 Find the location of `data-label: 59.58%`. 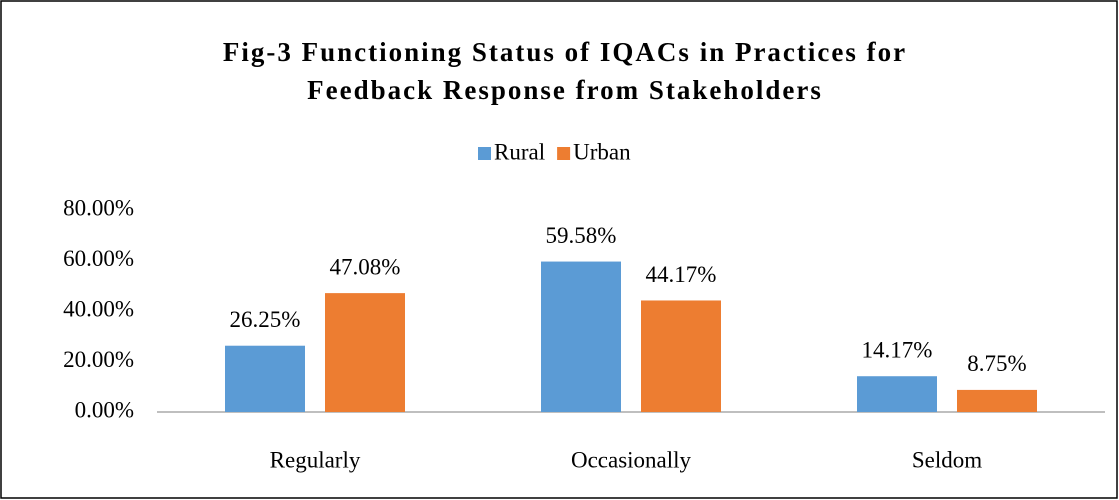

data-label: 59.58% is located at coordinates (581, 235).